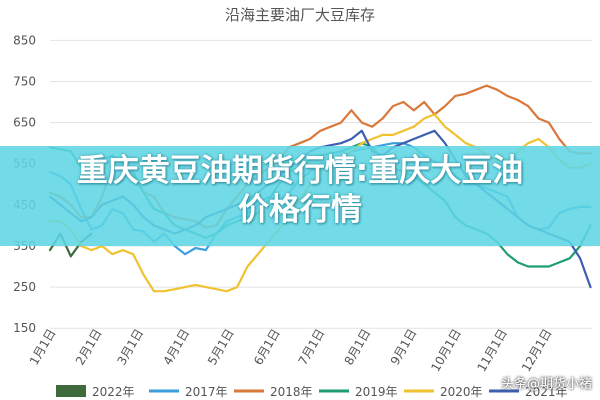 The height and width of the screenshot is (400, 600). Describe the element at coordinates (221, 347) in the screenshot. I see `x-tick-label: 5月1日` at that location.